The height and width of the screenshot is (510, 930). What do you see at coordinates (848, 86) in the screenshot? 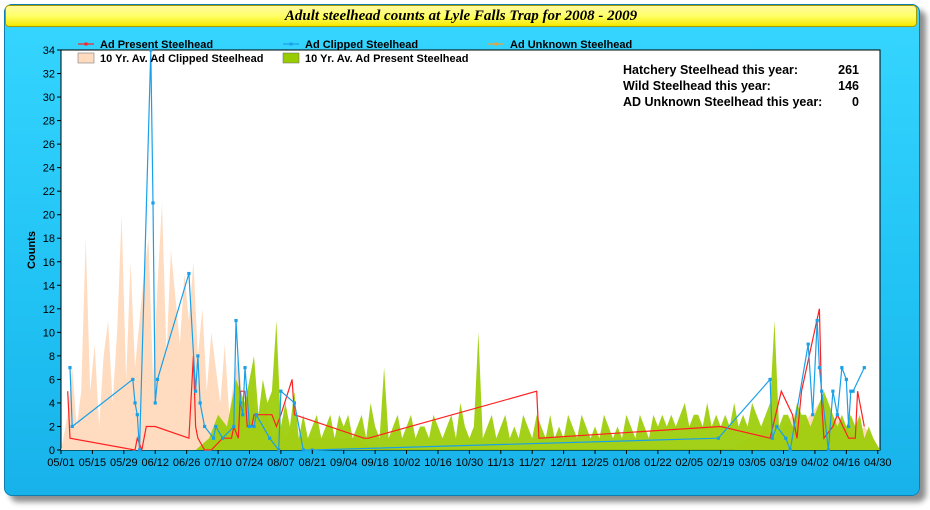
I see `stat-value: 146` at bounding box center [848, 86].